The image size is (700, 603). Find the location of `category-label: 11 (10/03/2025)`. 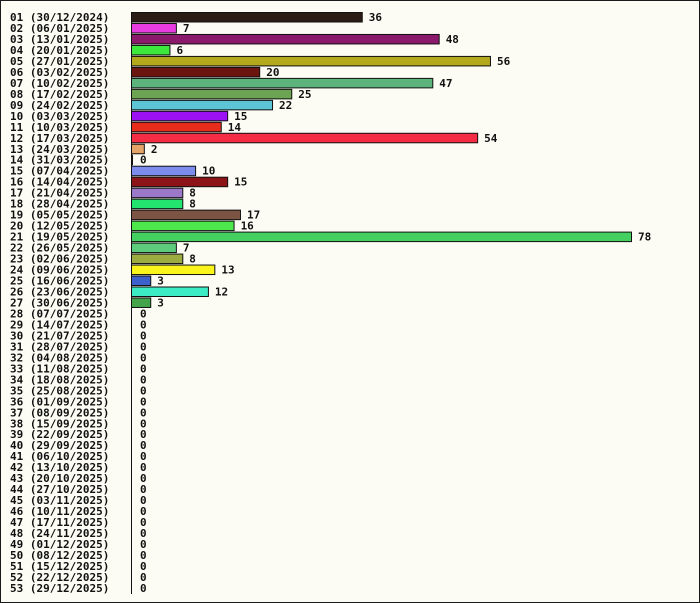

category-label: 11 (10/03/2025) is located at coordinates (59, 127).